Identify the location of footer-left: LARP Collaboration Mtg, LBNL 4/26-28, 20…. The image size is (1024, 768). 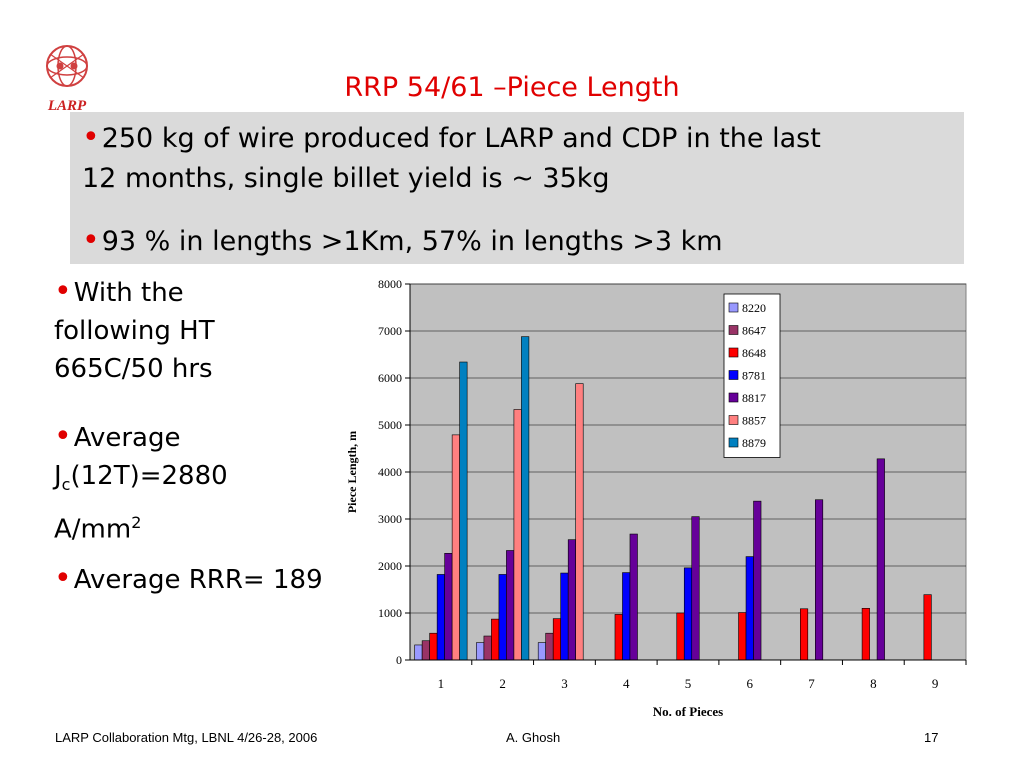
(186, 737).